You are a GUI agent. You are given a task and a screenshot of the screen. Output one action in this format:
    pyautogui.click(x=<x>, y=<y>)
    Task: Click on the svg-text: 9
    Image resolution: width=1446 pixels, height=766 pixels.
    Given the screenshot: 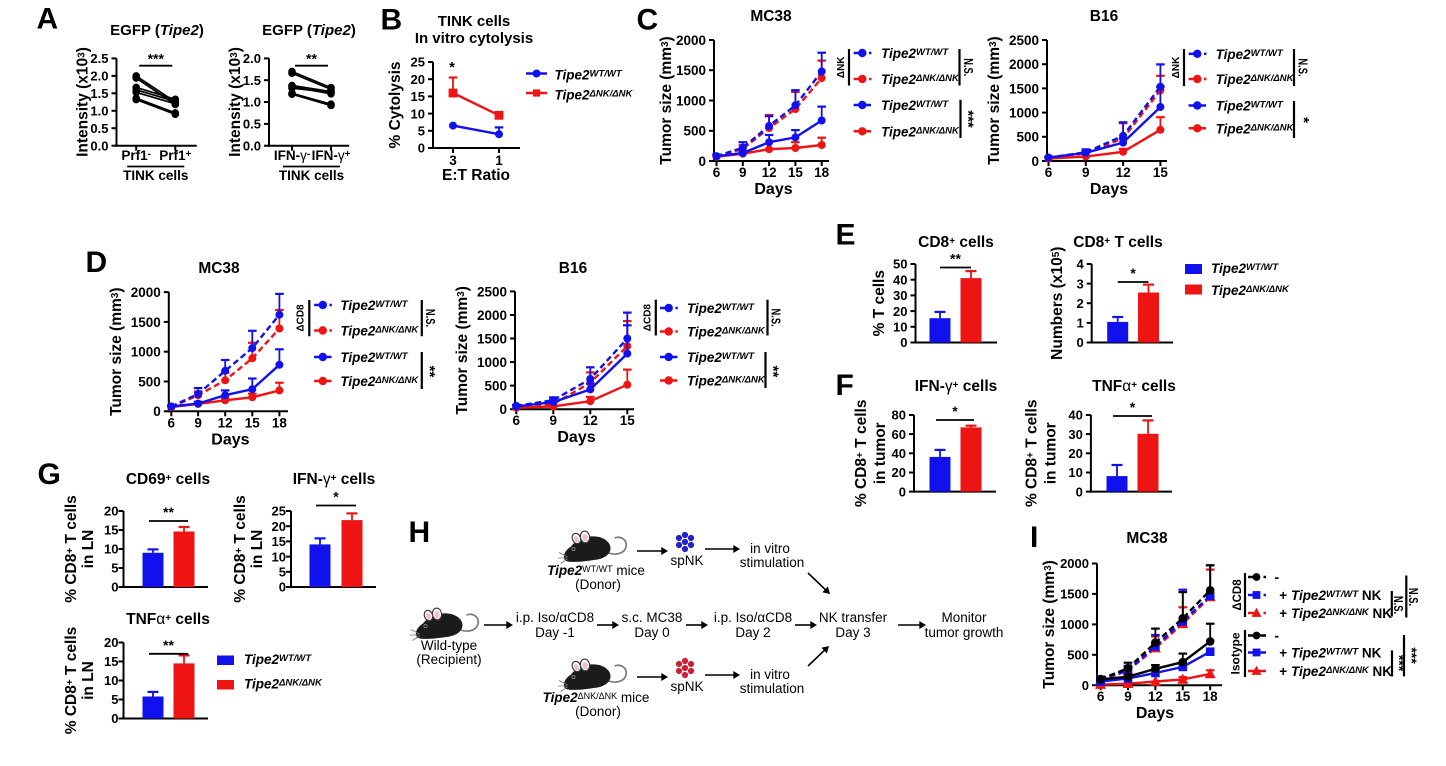 What is the action you would take?
    pyautogui.click(x=1128, y=696)
    